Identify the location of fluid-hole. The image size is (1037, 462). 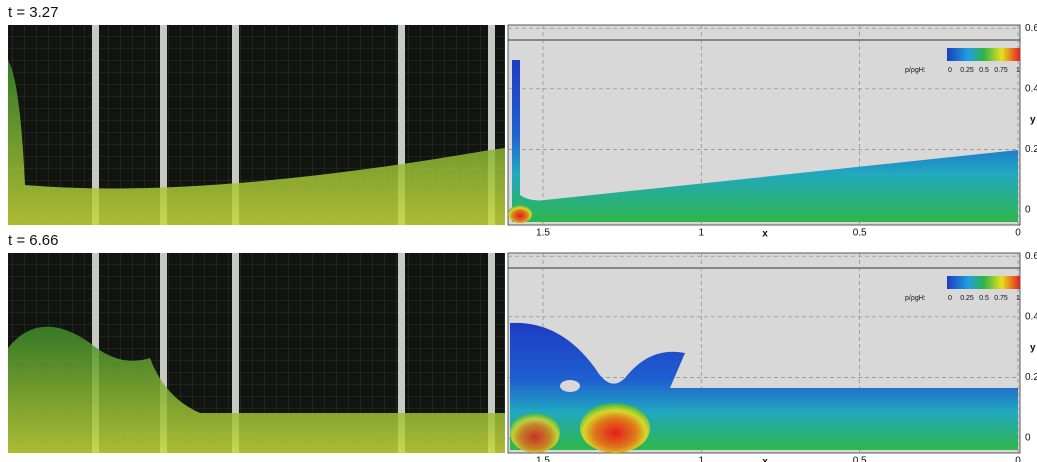
(570, 386).